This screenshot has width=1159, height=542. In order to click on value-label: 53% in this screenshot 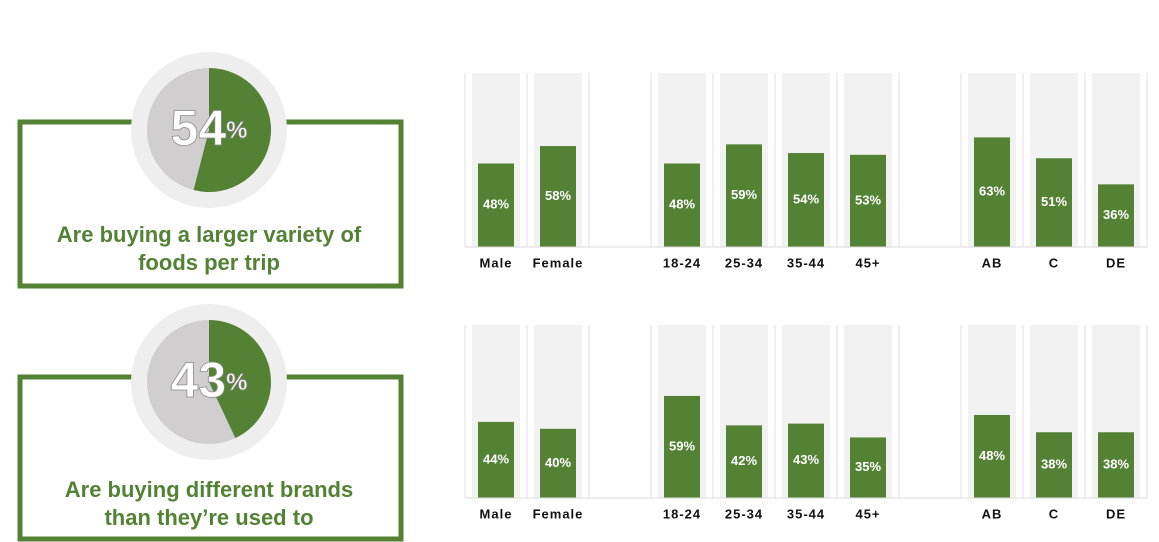, I will do `click(868, 199)`.